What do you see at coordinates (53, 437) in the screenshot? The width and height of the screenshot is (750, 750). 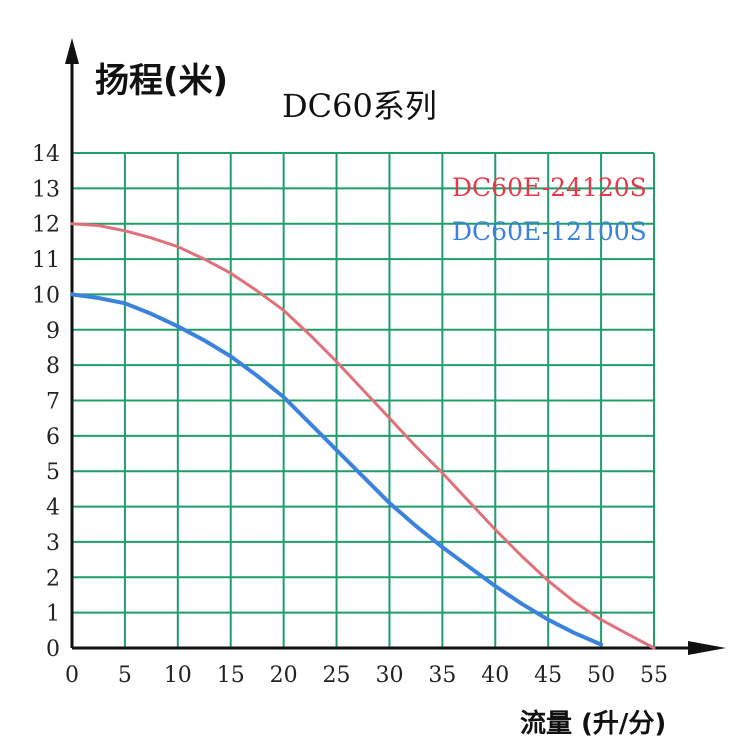 I see `y-tick-label: 6` at bounding box center [53, 437].